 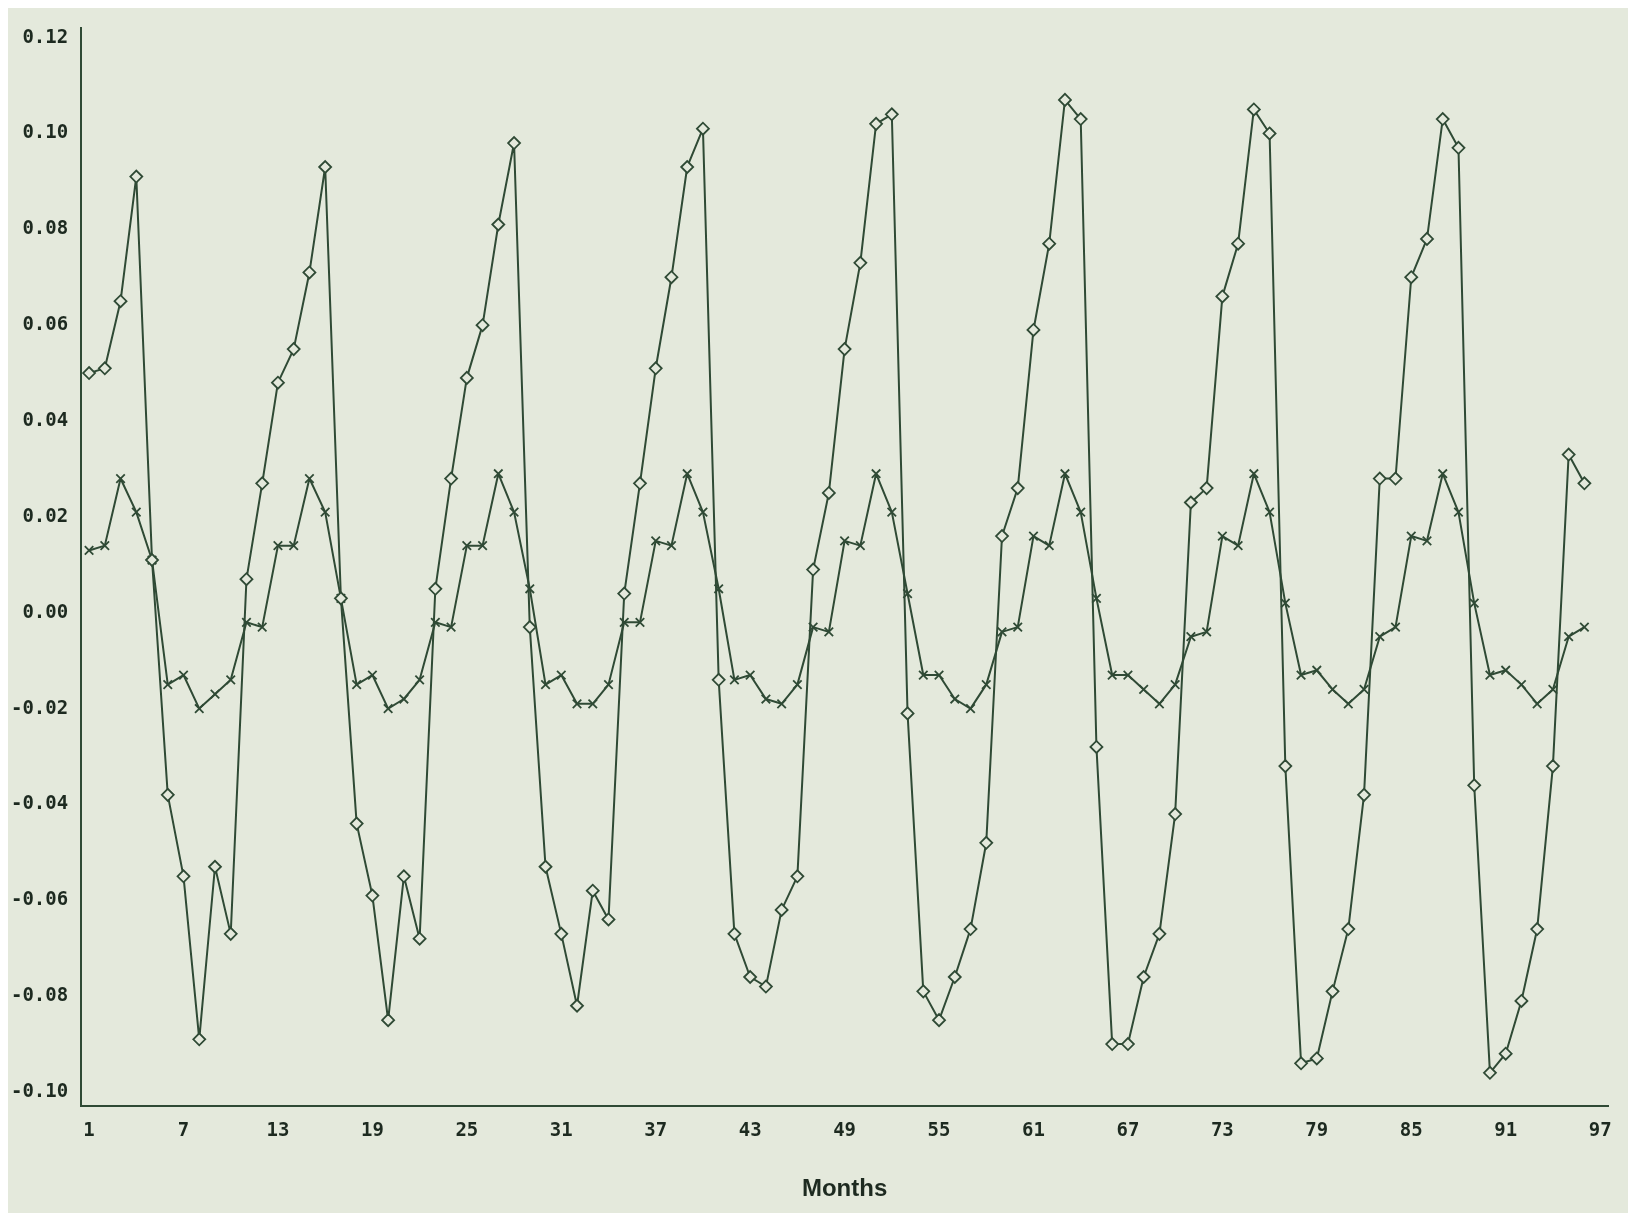 What do you see at coordinates (45, 418) in the screenshot?
I see `y-tick-label: 0.04` at bounding box center [45, 418].